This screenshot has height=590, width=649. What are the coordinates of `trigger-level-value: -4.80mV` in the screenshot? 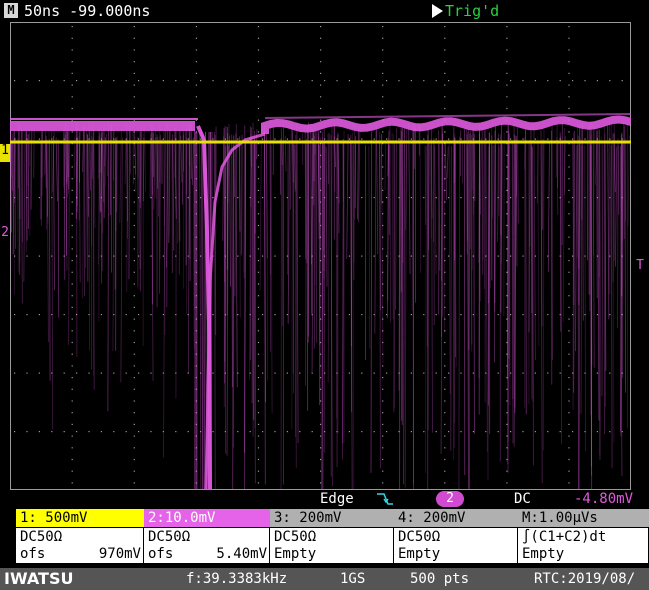 It's located at (604, 499).